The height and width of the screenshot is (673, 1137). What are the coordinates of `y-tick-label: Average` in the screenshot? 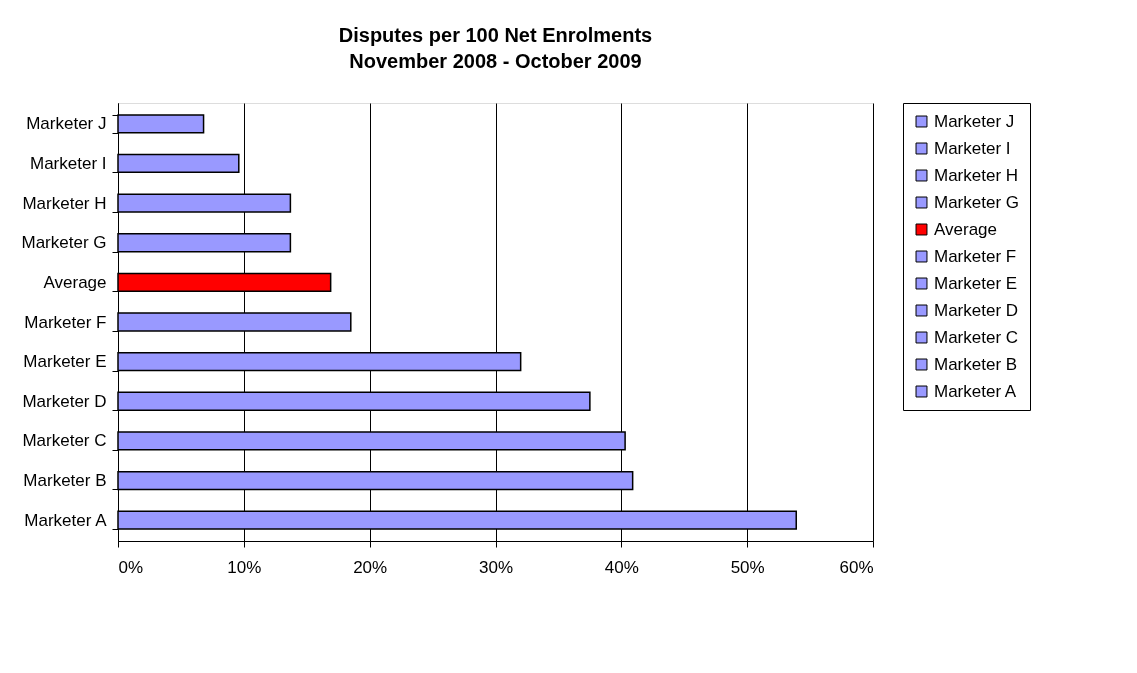 It's located at (75, 282).